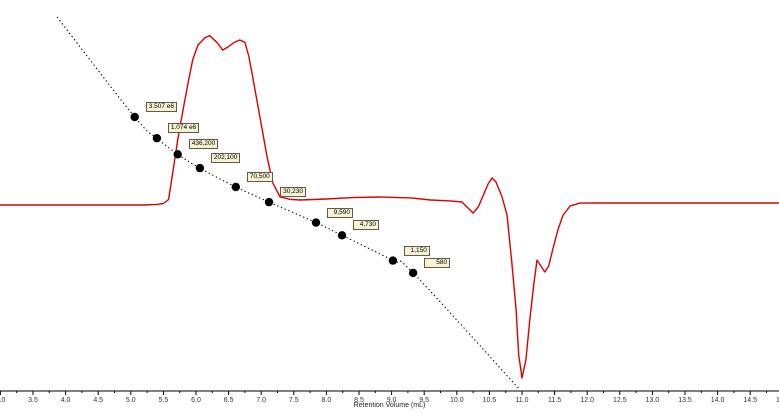 This screenshot has width=779, height=414. I want to click on x-axis-tick-label: 13.5, so click(685, 400).